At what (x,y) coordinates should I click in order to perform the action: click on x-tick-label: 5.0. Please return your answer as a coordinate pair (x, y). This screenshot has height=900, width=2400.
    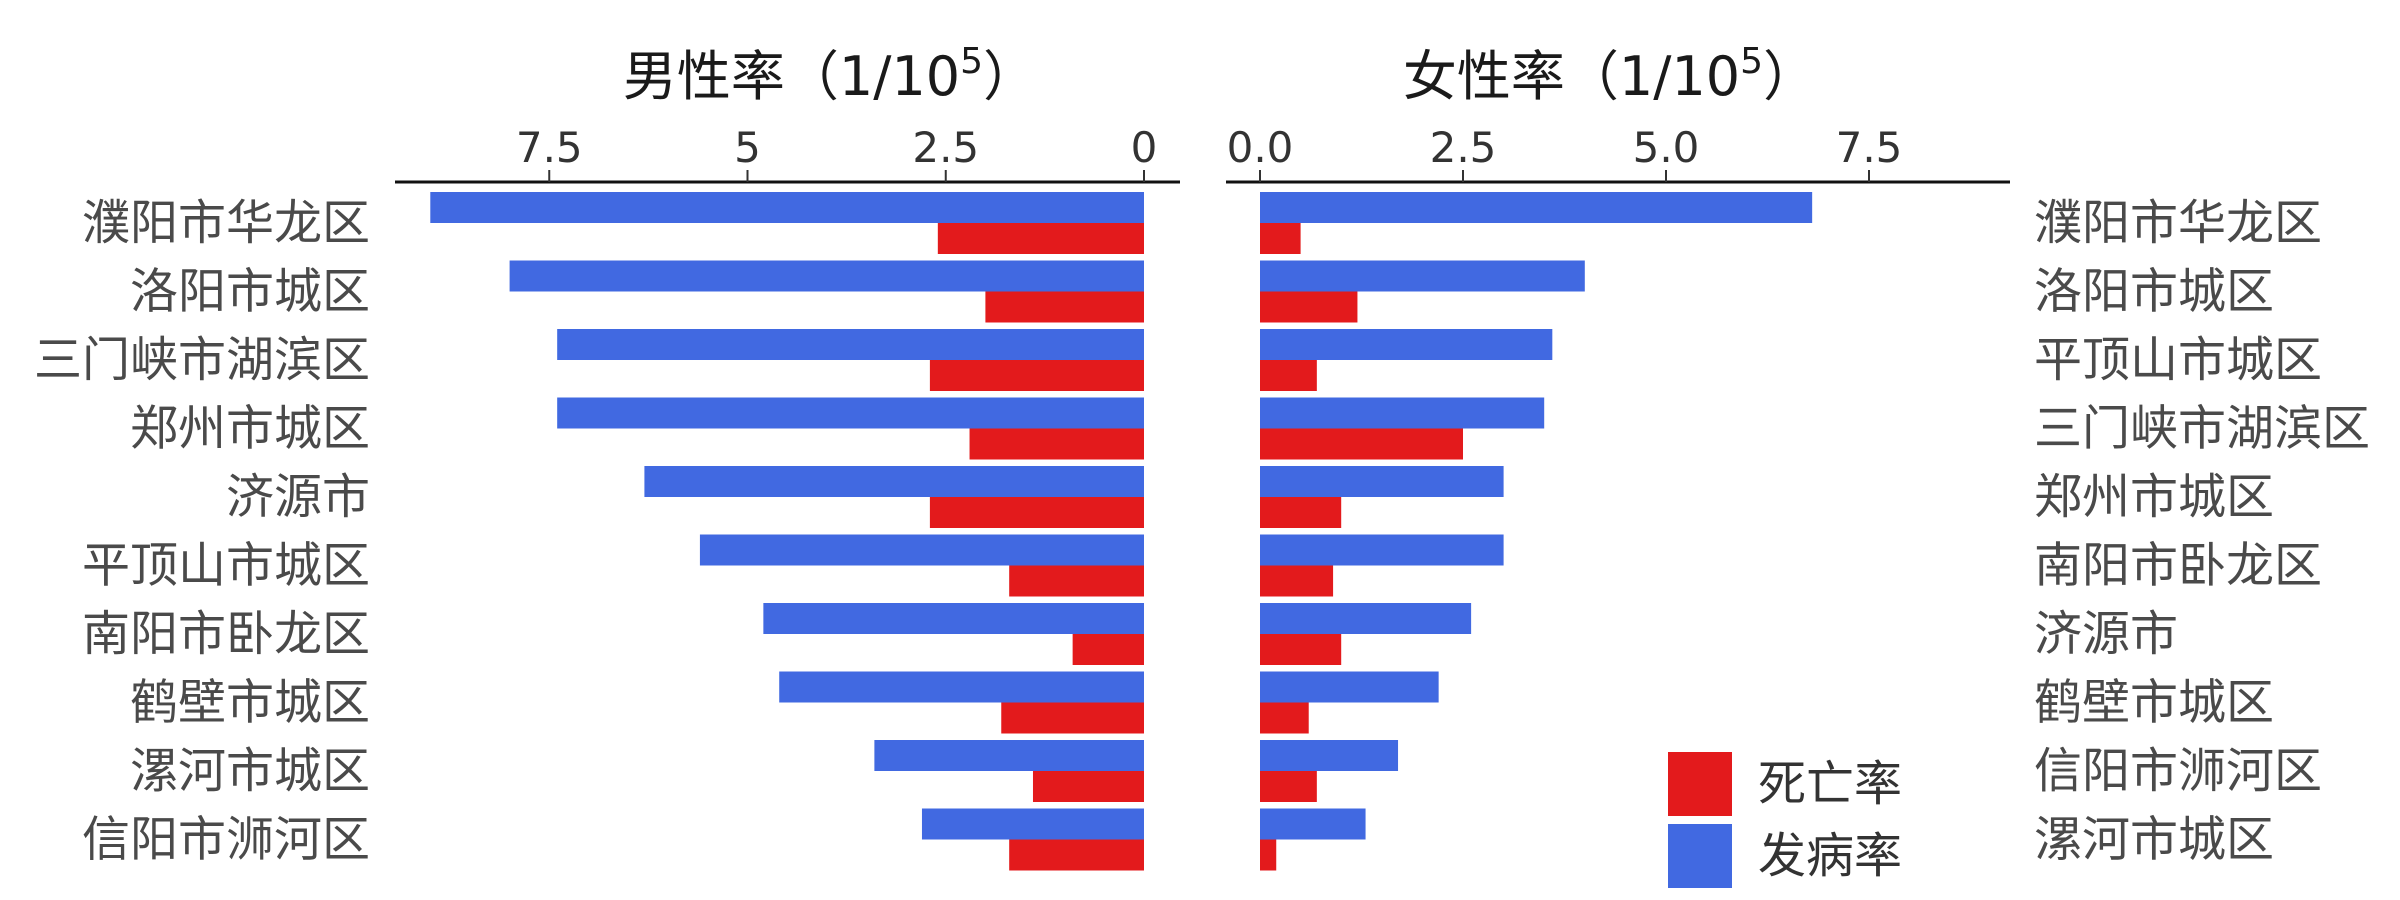
    Looking at the image, I should click on (1666, 147).